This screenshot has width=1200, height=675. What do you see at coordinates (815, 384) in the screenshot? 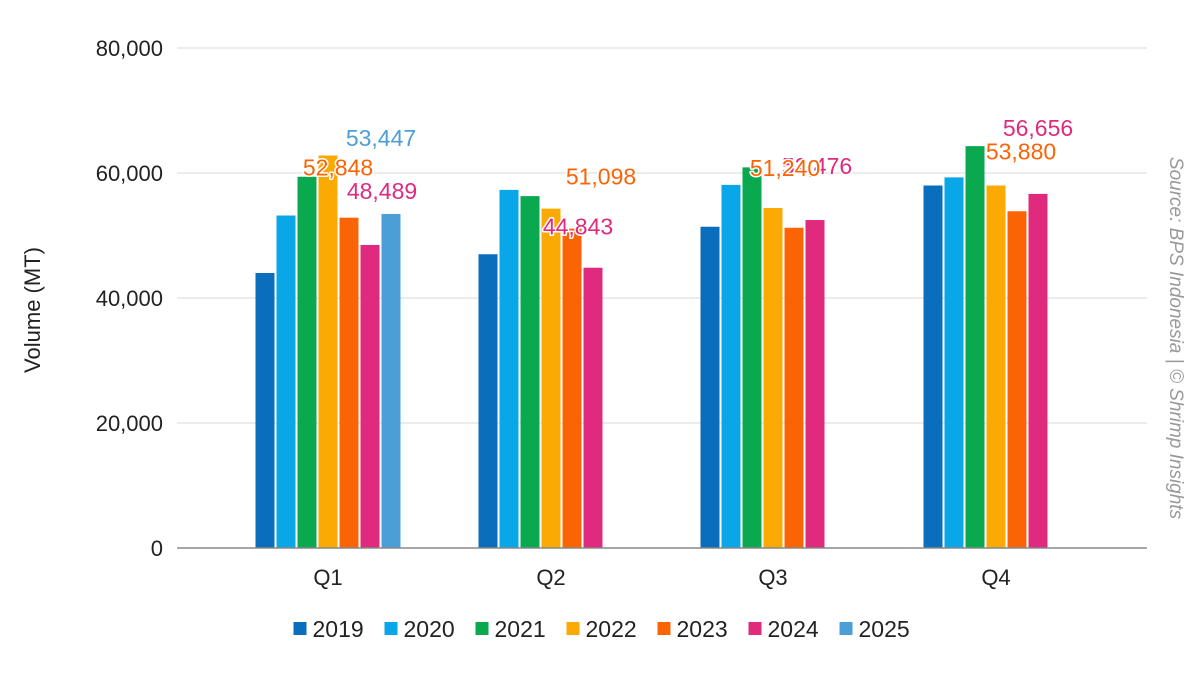
I see `bar-2024-Q3` at bounding box center [815, 384].